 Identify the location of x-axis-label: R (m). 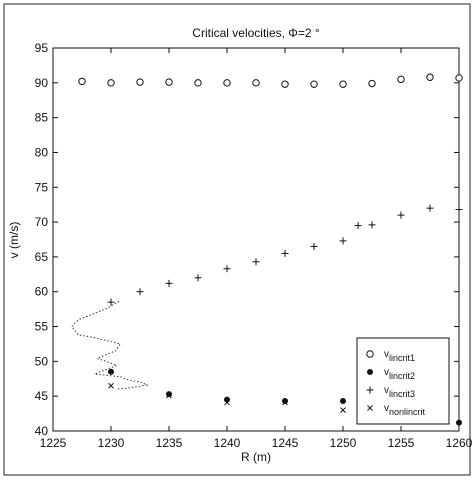
(256, 457).